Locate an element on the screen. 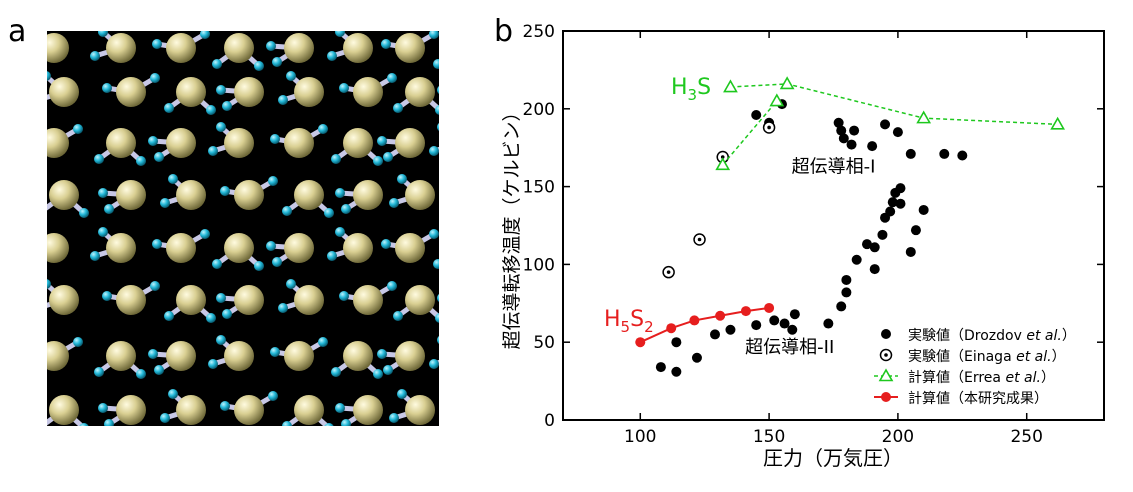  annotations: 超伝導相-I 超伝導相-II is located at coordinates (810, 257).